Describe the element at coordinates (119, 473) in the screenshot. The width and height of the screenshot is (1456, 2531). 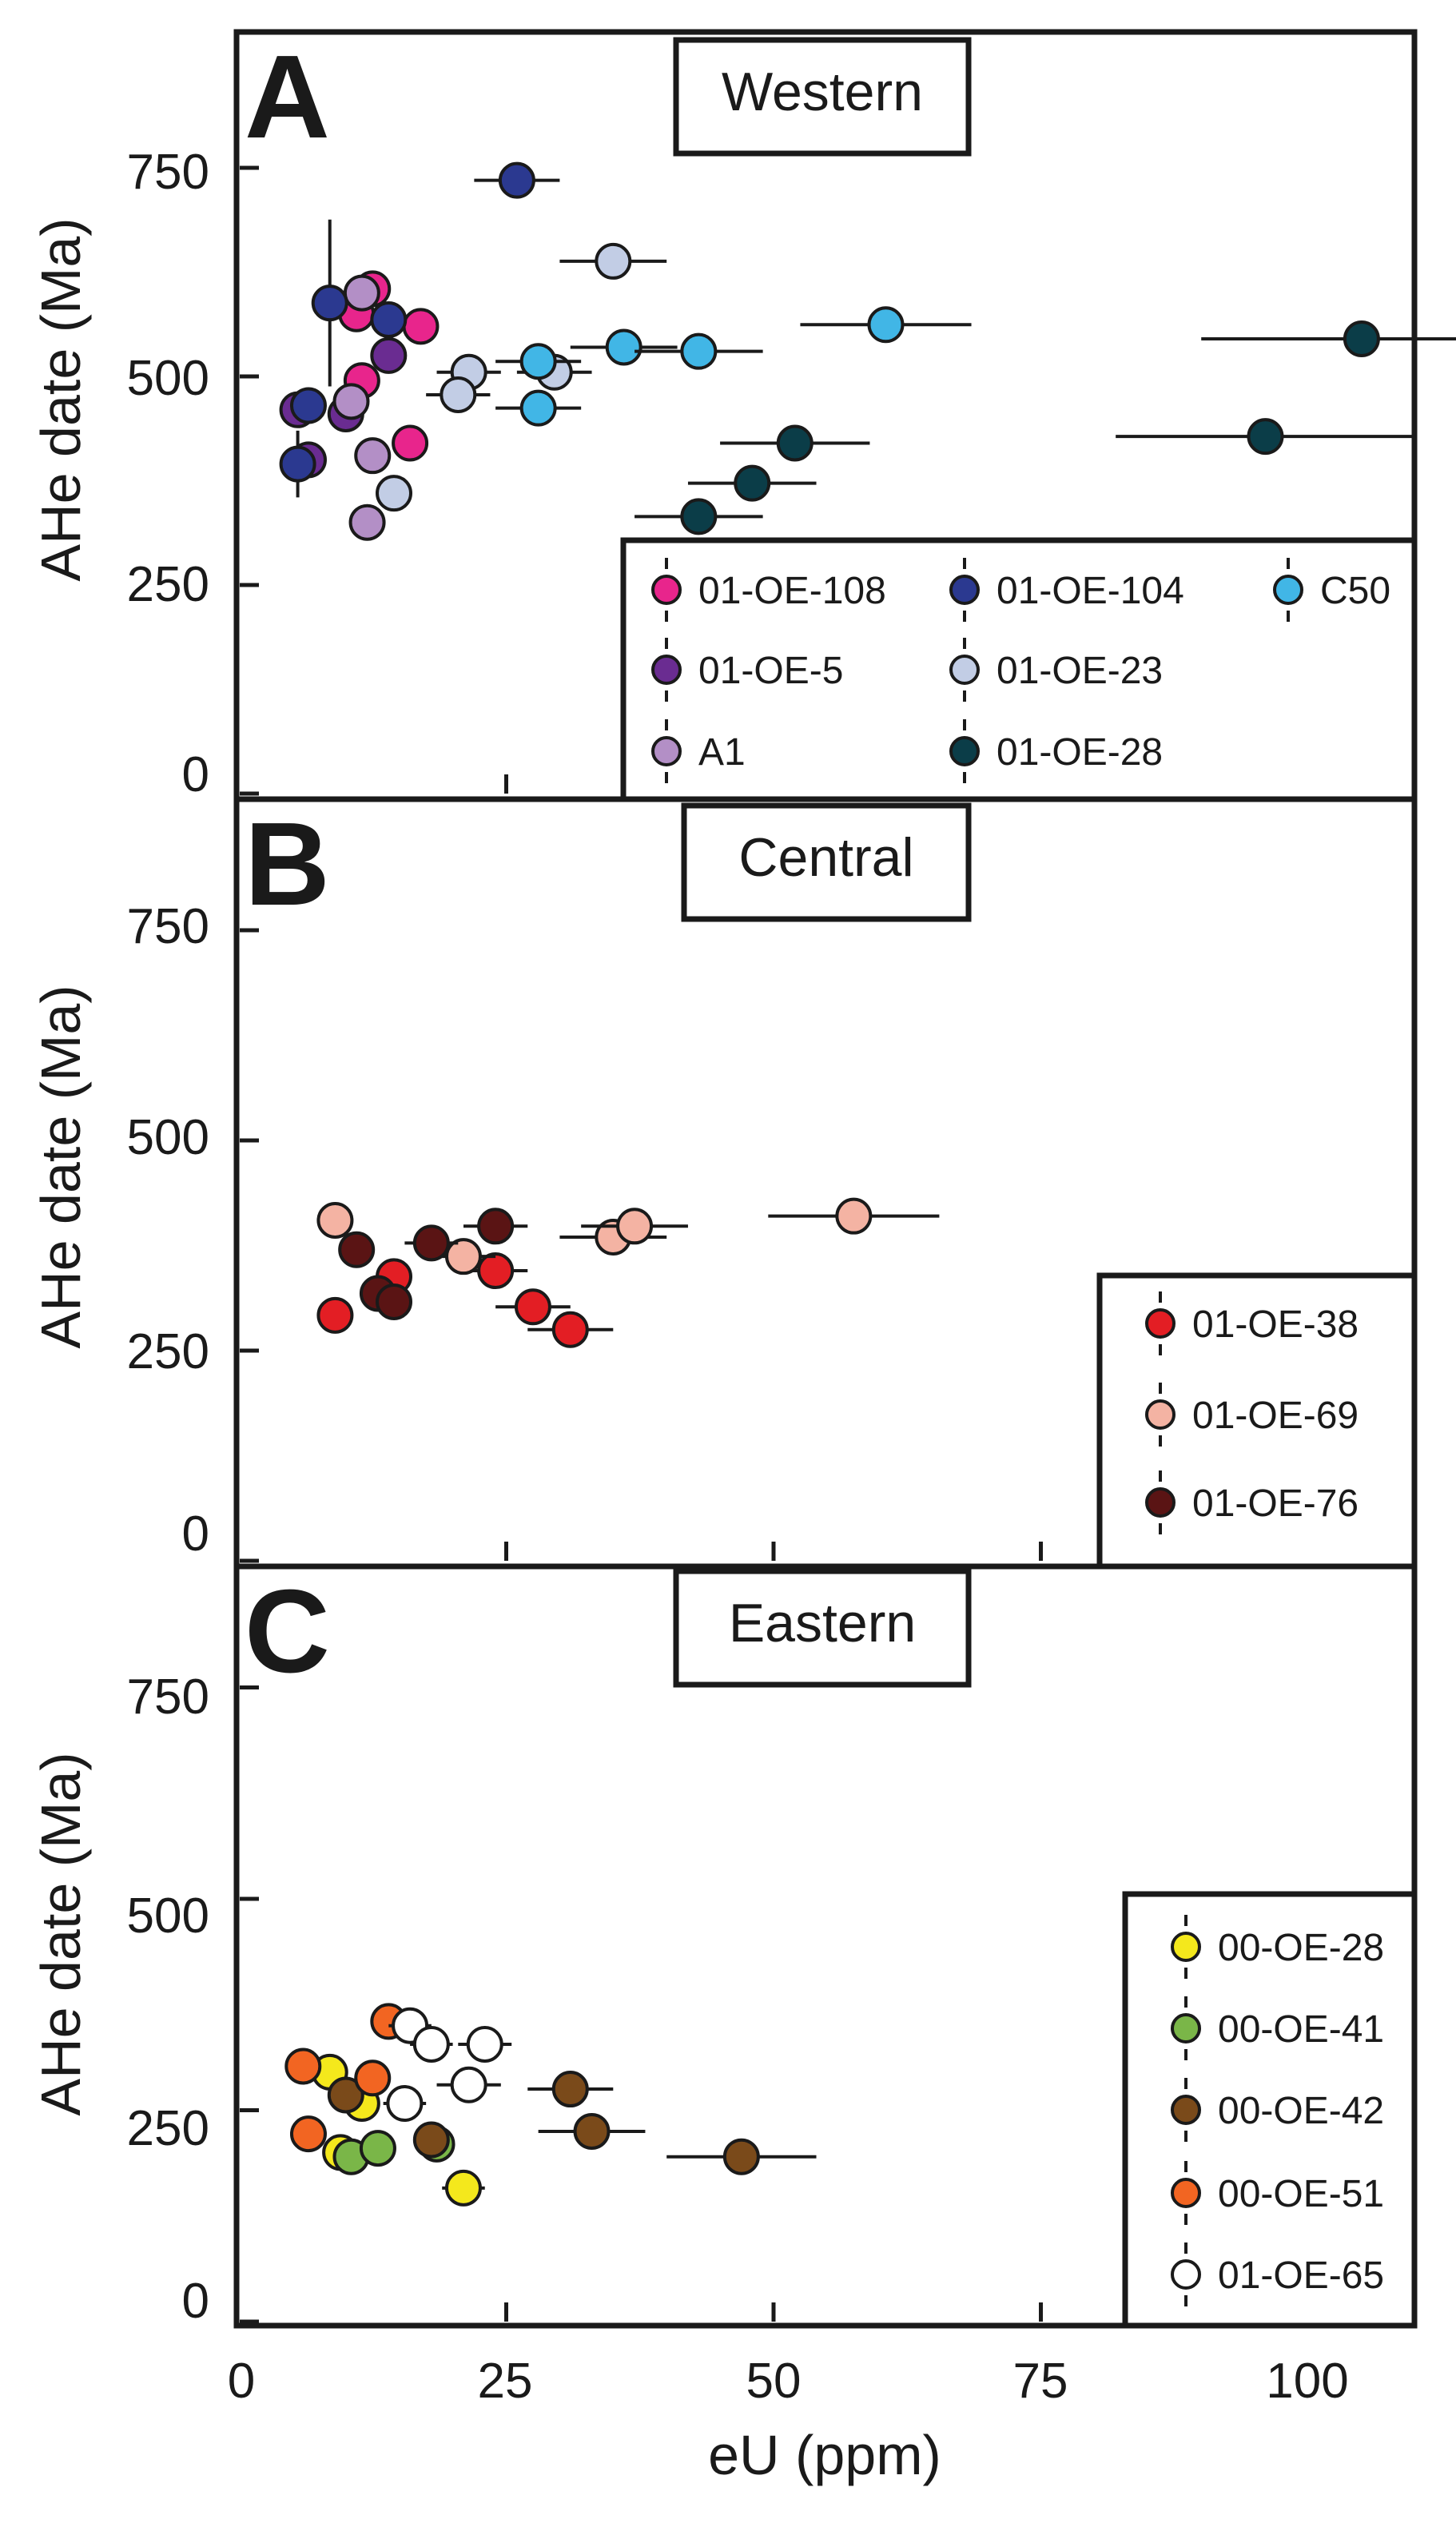
I see `panel-a-y-axis: 750 500 250 0 AHe date (Ma)` at that location.